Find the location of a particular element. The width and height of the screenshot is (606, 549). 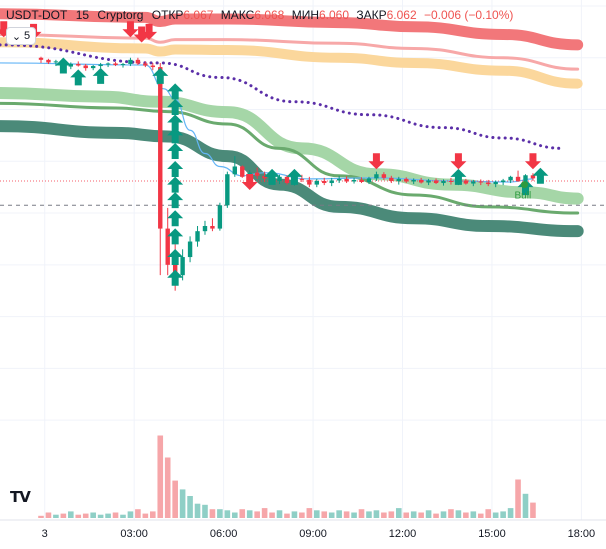

indicators-toggle-button: ⌄ 5 is located at coordinates (21, 36).